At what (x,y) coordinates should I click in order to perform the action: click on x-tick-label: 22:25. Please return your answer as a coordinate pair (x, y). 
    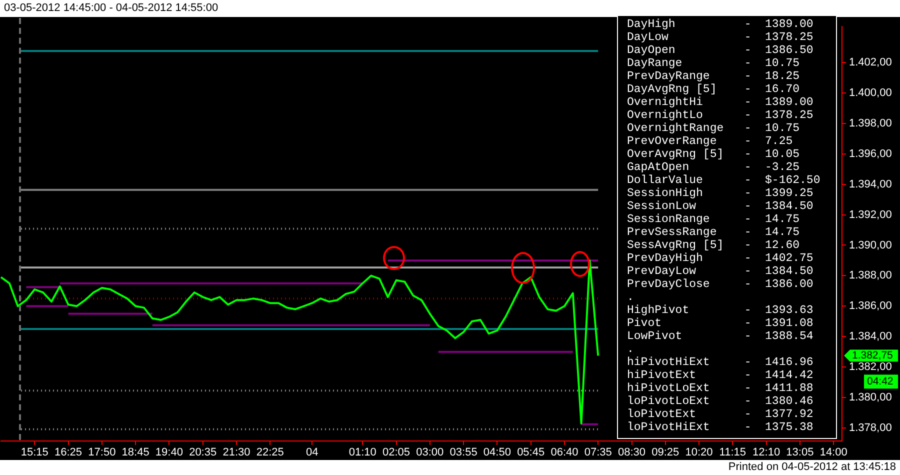
    Looking at the image, I should click on (270, 452).